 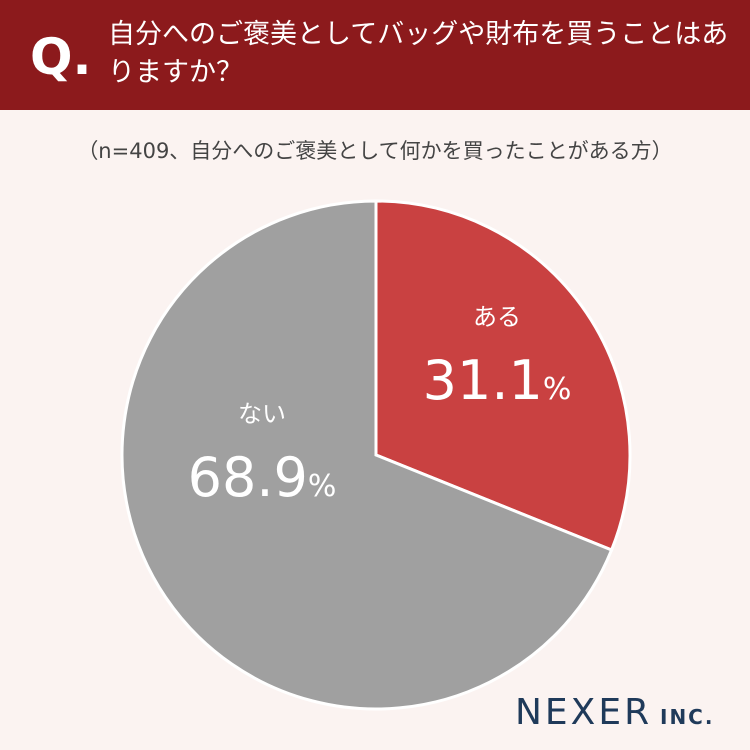 I want to click on question-mark: Q., so click(x=61, y=57).